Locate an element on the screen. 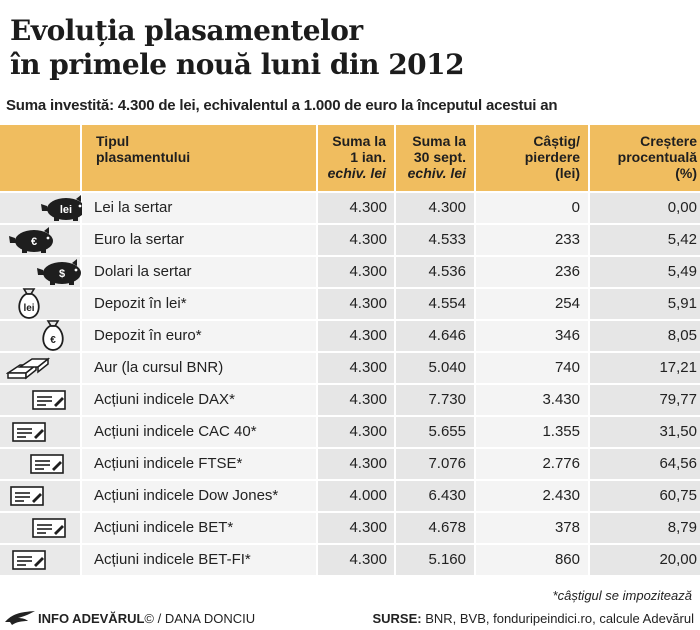 This screenshot has height=630, width=700. money-bag-lei-icon: lei is located at coordinates (29, 308).